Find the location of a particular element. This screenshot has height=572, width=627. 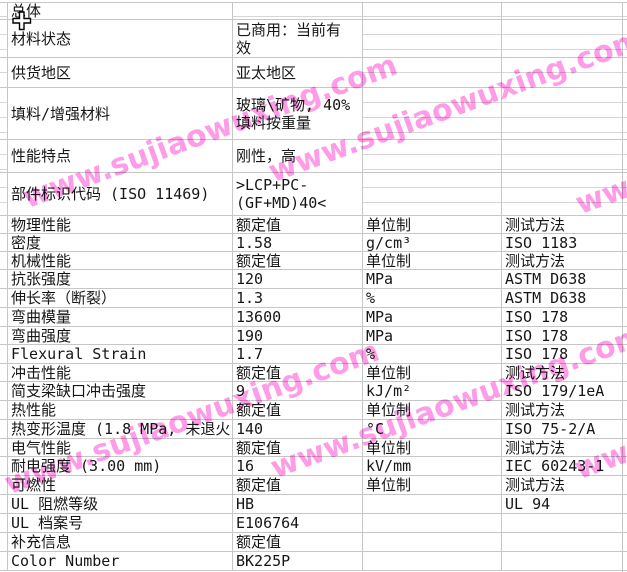

cell-label: 供货地区 is located at coordinates (120, 73).